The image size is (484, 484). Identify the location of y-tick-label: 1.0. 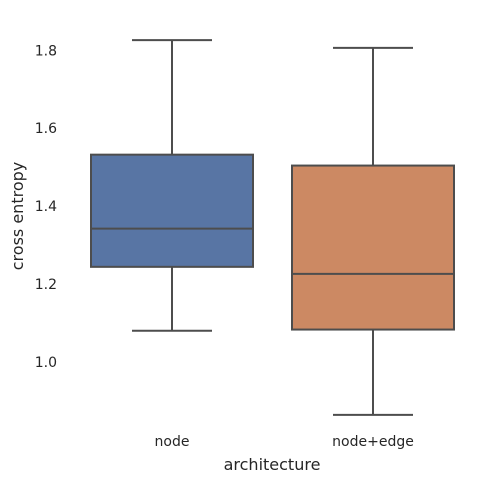
(46, 363).